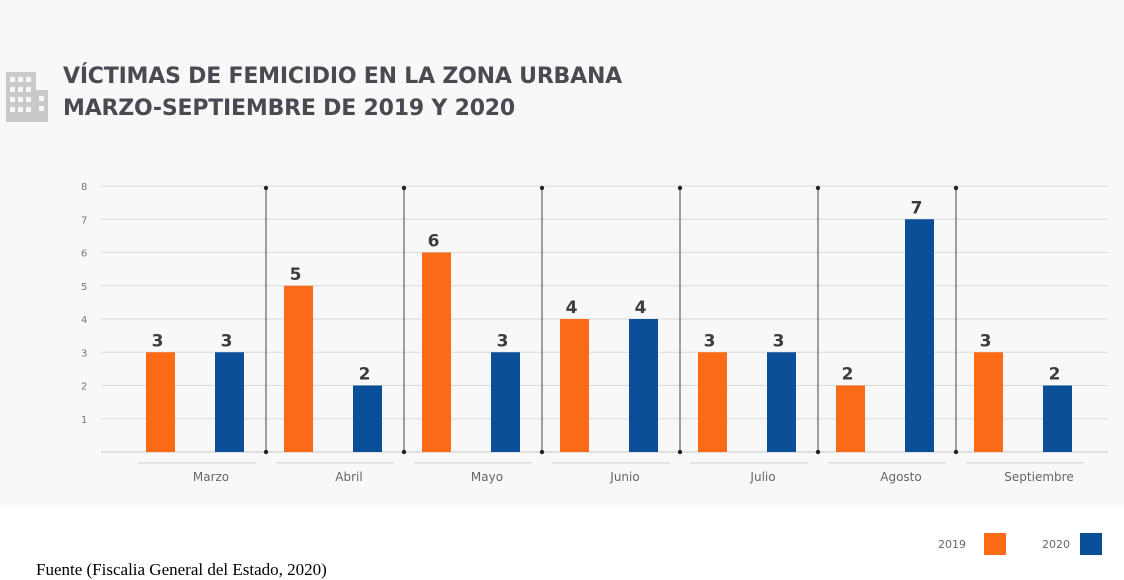 The width and height of the screenshot is (1124, 580). I want to click on legend-label-2020: 2020, so click(1056, 544).